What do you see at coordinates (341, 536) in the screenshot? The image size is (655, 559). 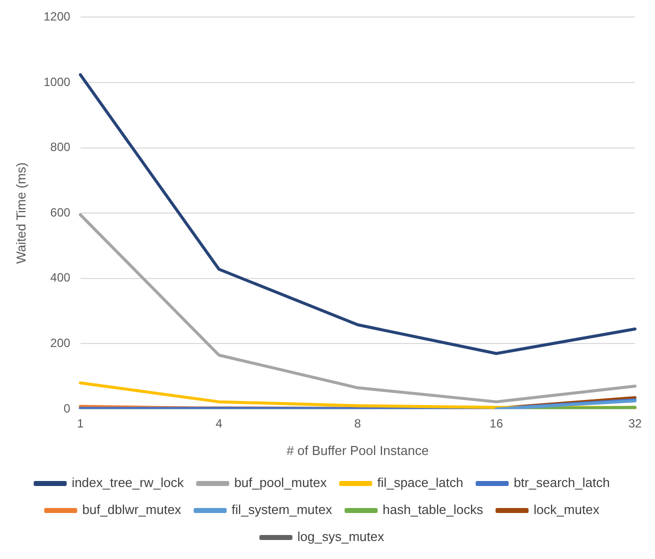 I see `legend-label: log_sys_mutex` at bounding box center [341, 536].